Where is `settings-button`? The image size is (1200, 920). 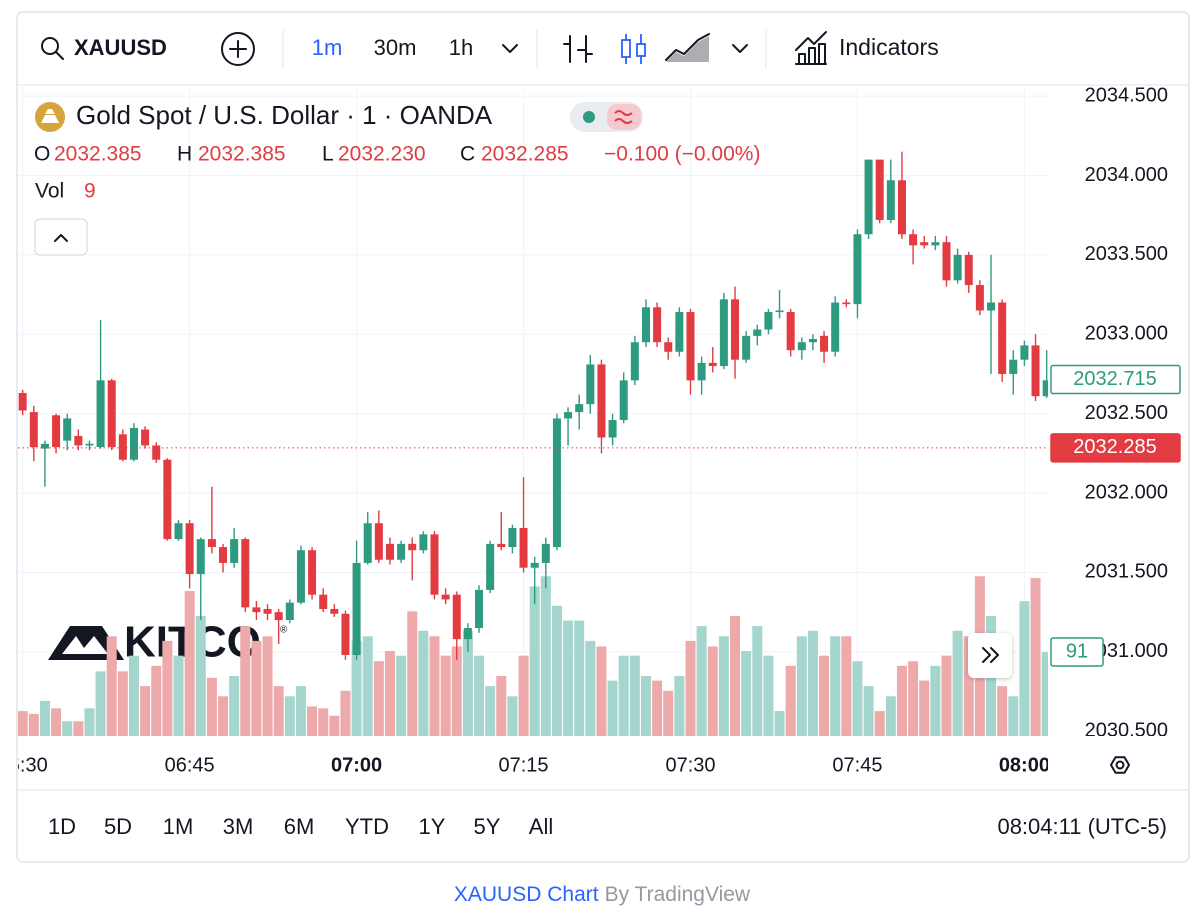
settings-button is located at coordinates (1120, 765).